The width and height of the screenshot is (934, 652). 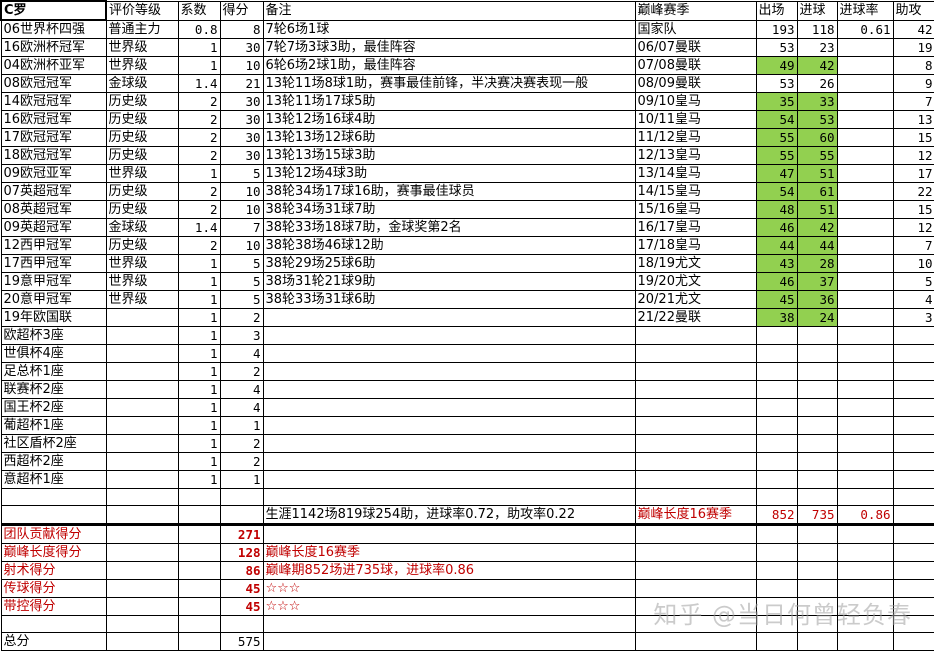 I want to click on season-goals: 51, so click(x=817, y=209).